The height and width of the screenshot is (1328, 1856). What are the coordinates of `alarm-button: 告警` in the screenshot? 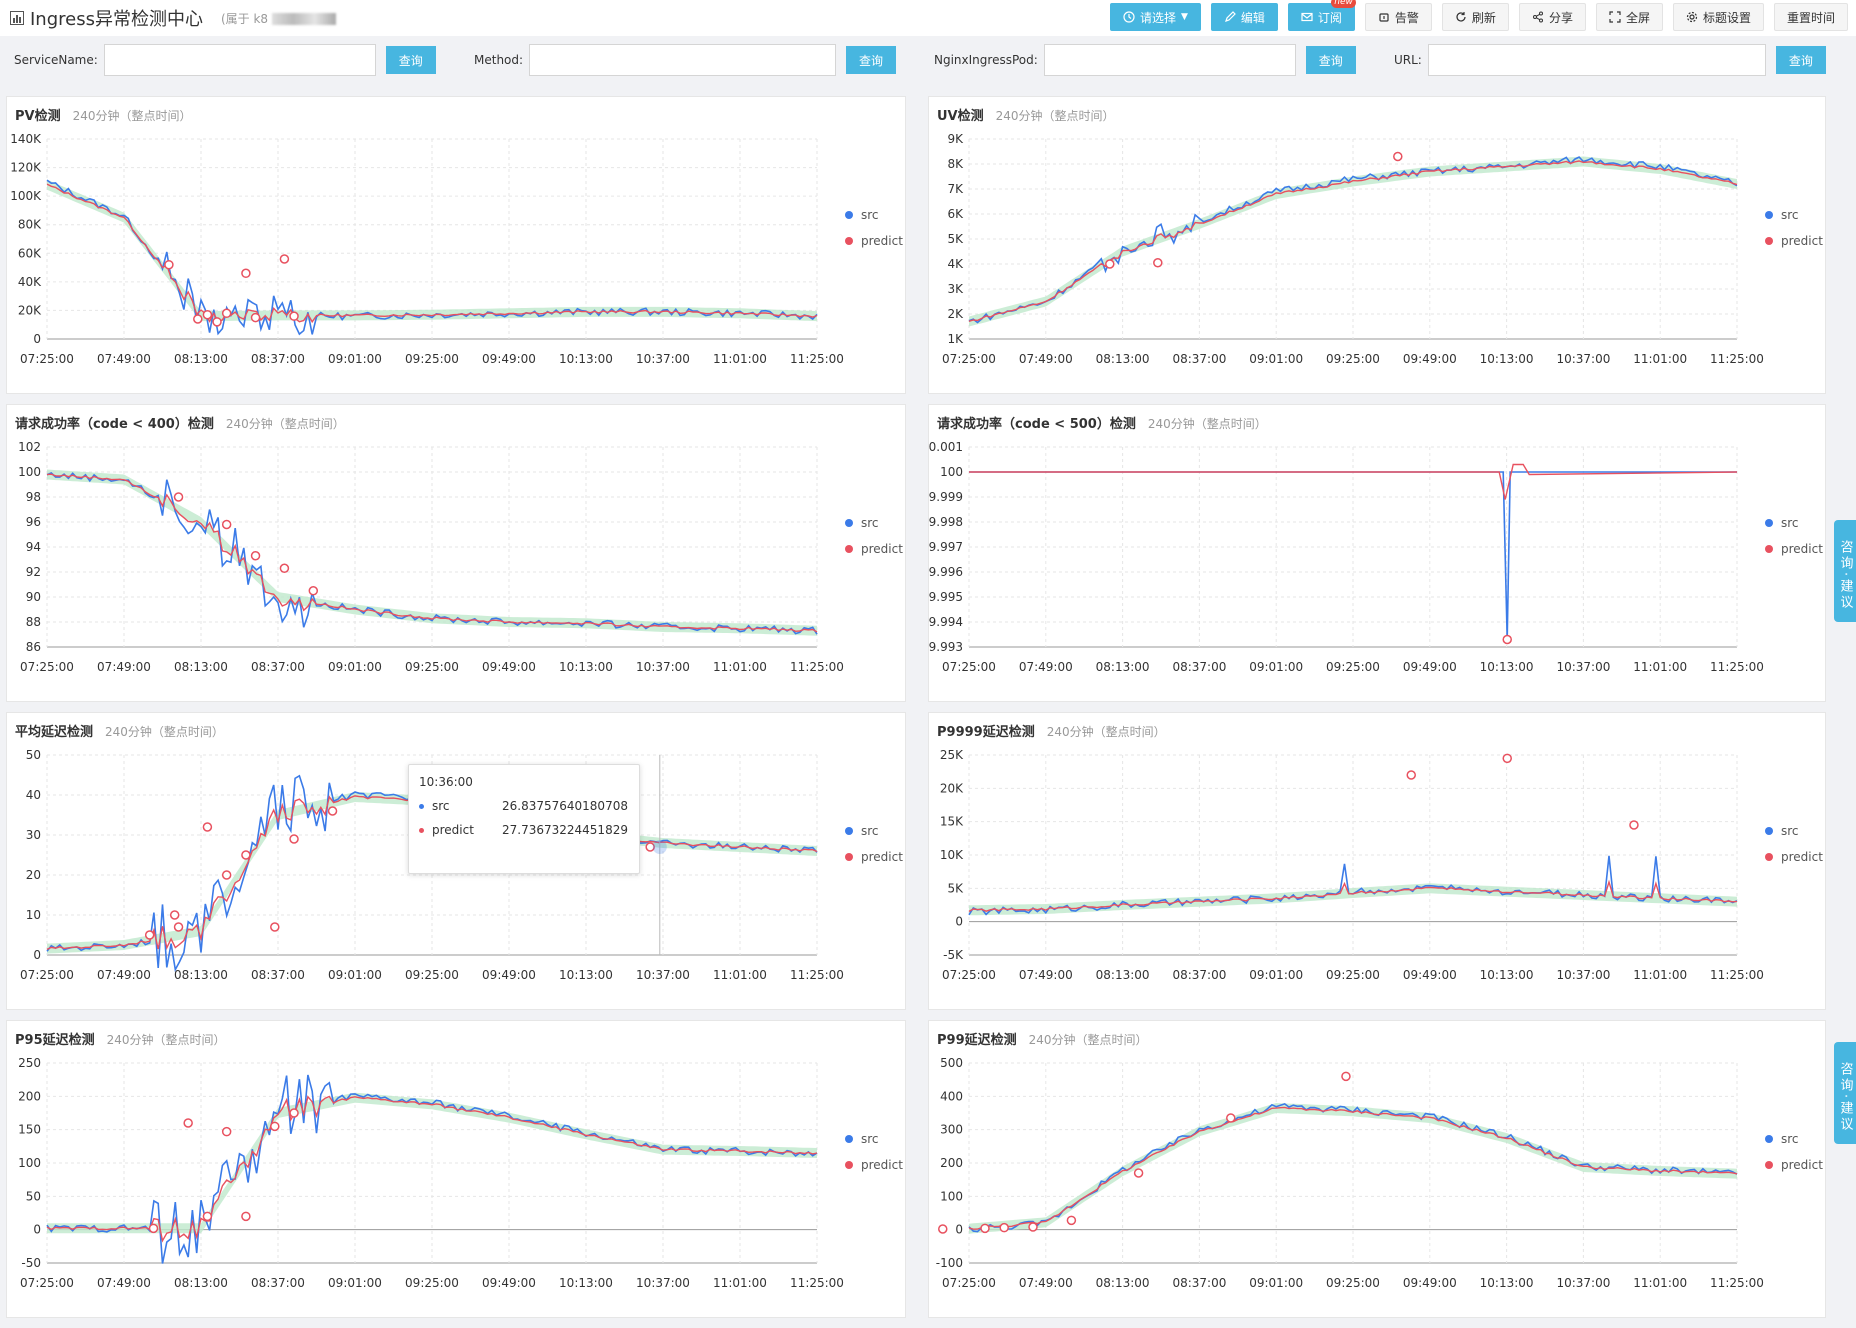 It's located at (1398, 17).